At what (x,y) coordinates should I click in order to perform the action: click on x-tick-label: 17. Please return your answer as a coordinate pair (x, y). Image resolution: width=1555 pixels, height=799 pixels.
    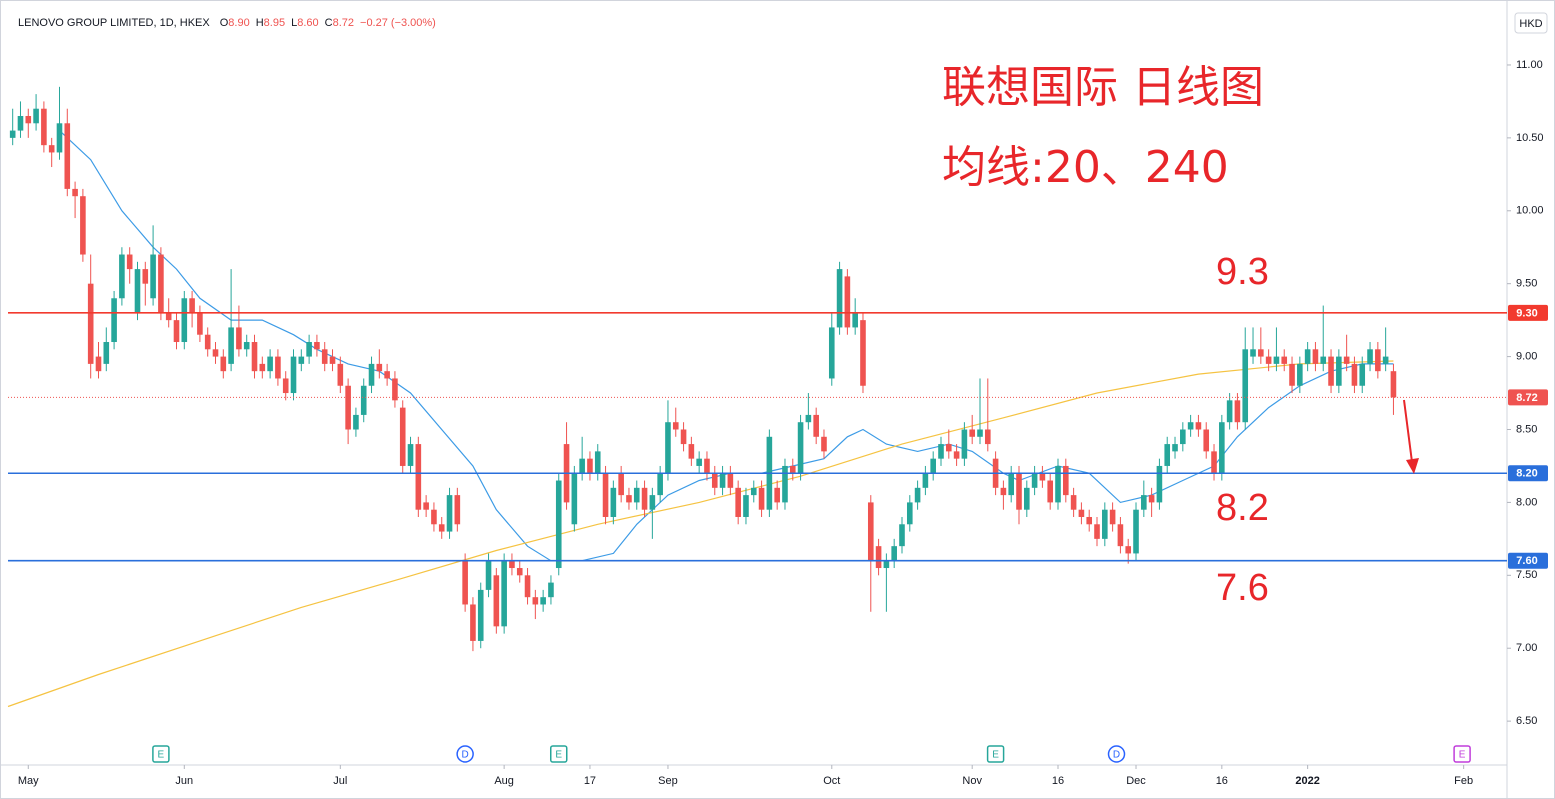
    Looking at the image, I should click on (590, 781).